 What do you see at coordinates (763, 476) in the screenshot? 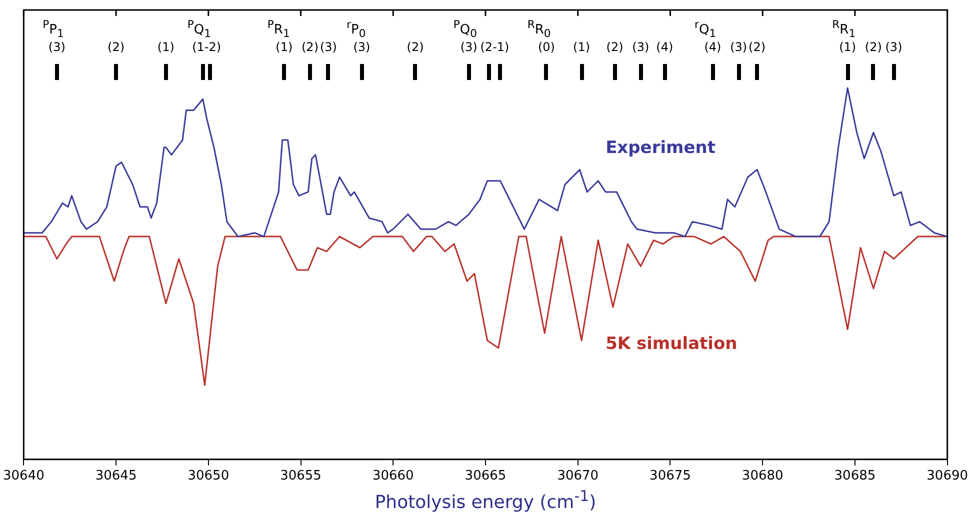
I see `x-tick-label: 30680` at bounding box center [763, 476].